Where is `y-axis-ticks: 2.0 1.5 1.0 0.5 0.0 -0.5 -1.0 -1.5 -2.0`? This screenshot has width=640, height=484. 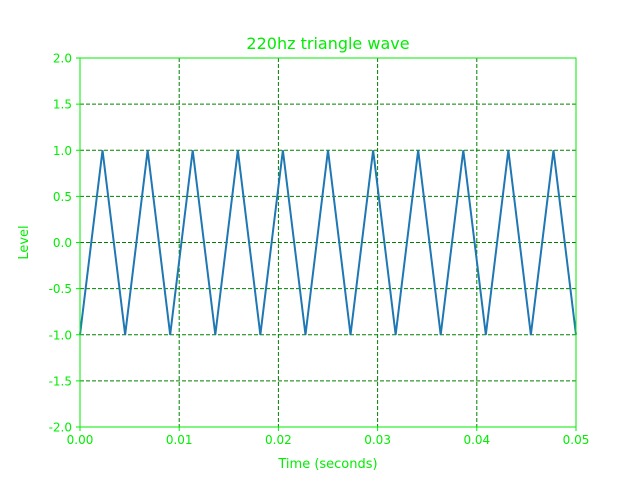 y-axis-ticks: 2.0 1.5 1.0 0.5 0.0 -0.5 -1.0 -1.5 -2.0 is located at coordinates (64, 243).